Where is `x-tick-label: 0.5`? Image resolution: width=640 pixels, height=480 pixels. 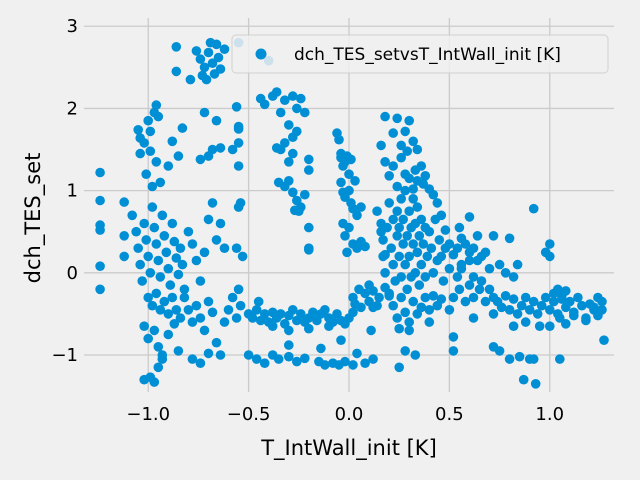 x-tick-label: 0.5 is located at coordinates (449, 414).